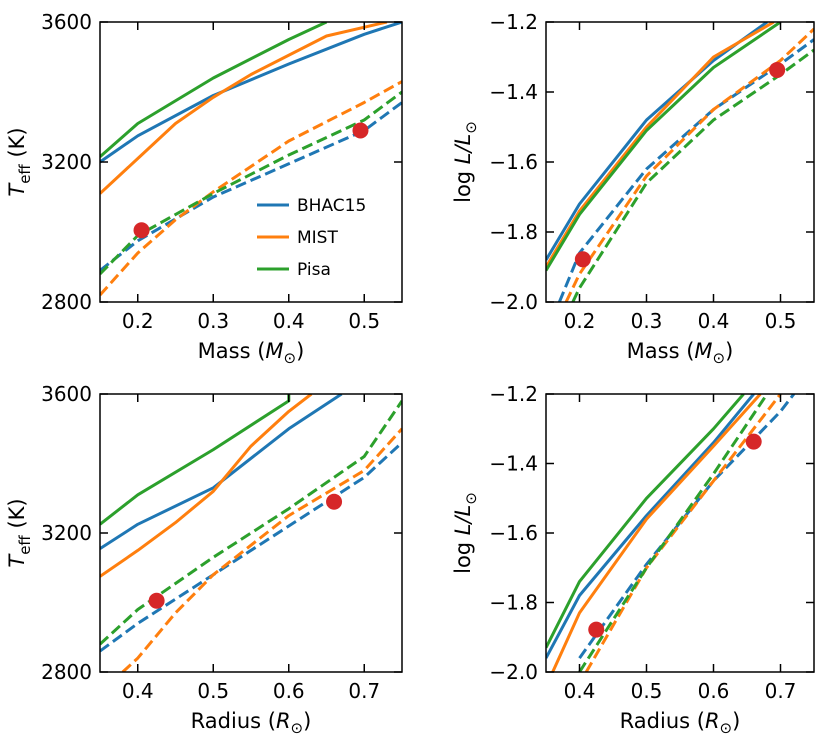 Image resolution: width=830 pixels, height=742 pixels. What do you see at coordinates (317, 238) in the screenshot?
I see `legend-label-mist: MIST` at bounding box center [317, 238].